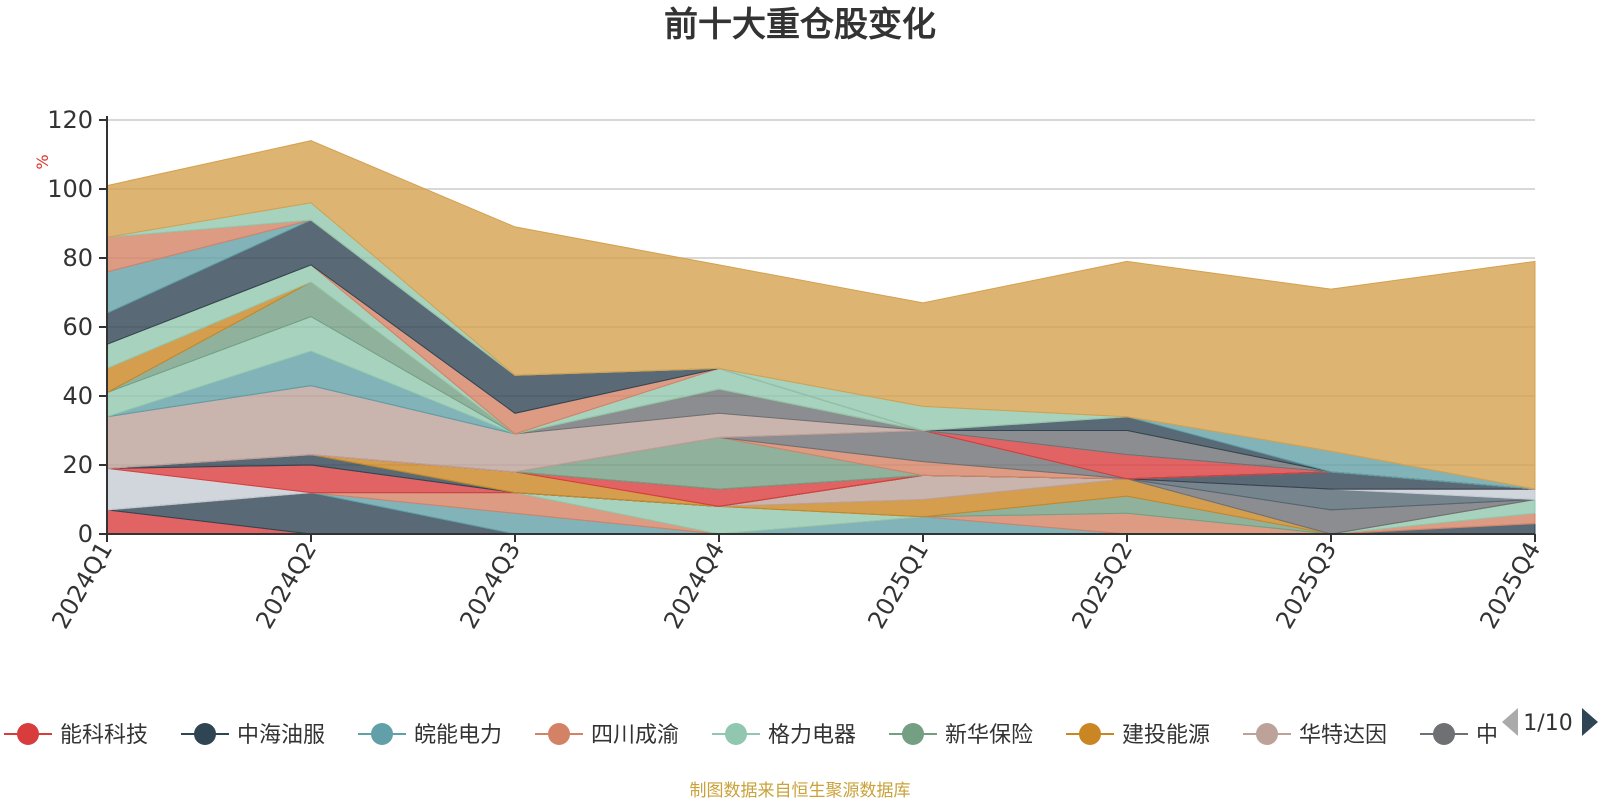  Describe the element at coordinates (800, 25) in the screenshot. I see `chart-title: 前十大重仓股变化` at that location.